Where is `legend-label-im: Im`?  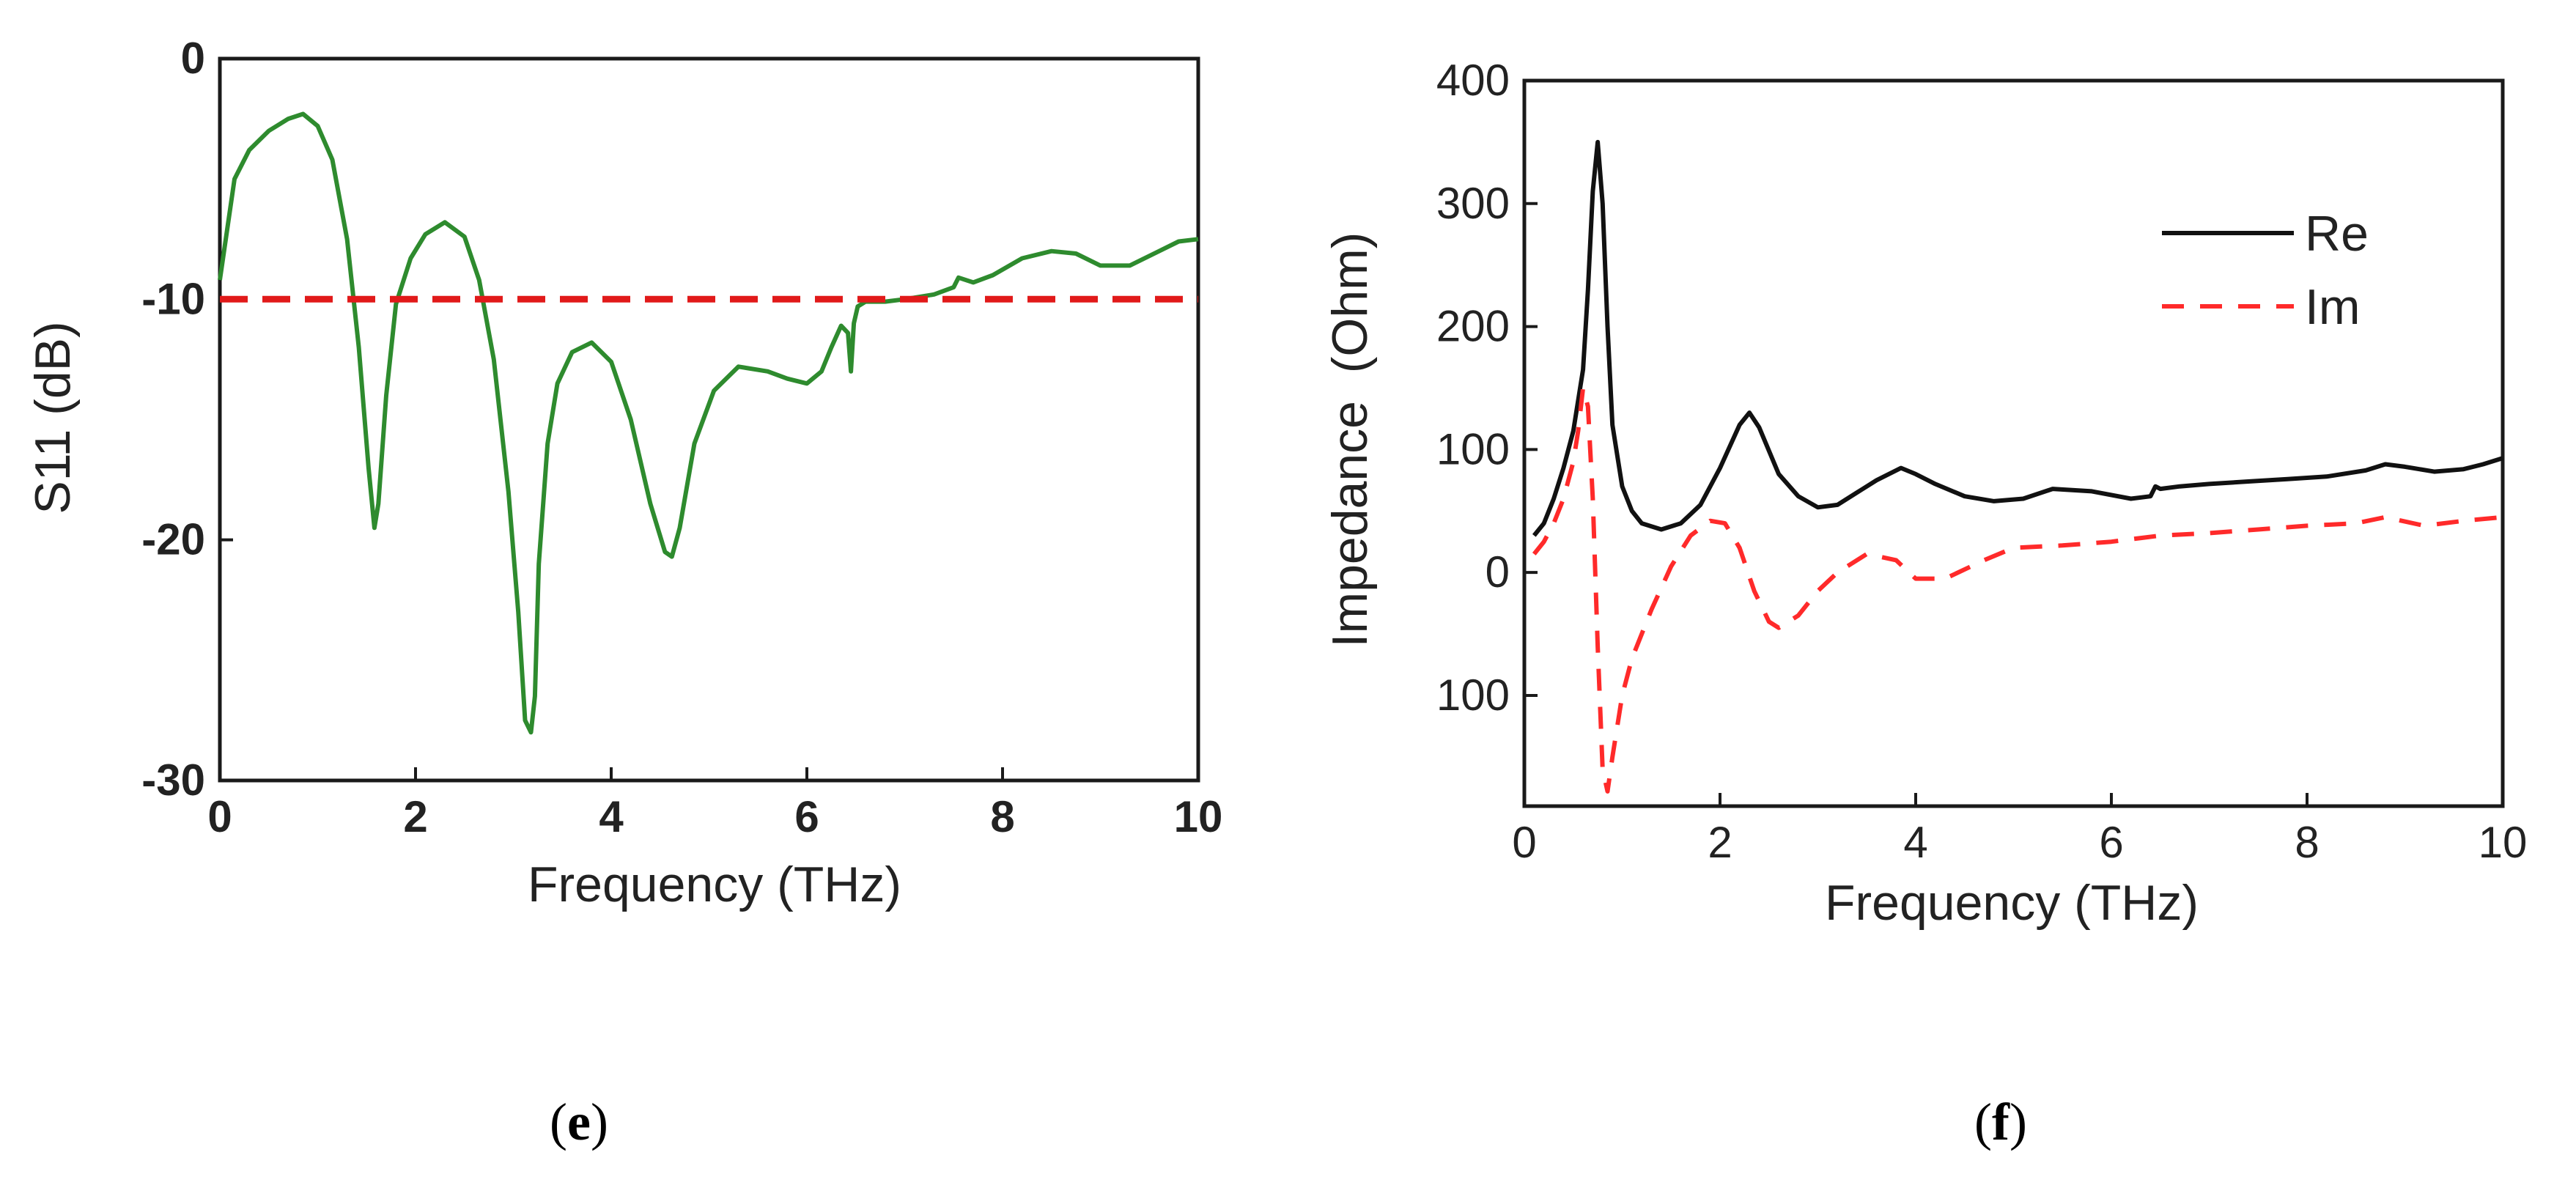 legend-label-im: Im is located at coordinates (2333, 307).